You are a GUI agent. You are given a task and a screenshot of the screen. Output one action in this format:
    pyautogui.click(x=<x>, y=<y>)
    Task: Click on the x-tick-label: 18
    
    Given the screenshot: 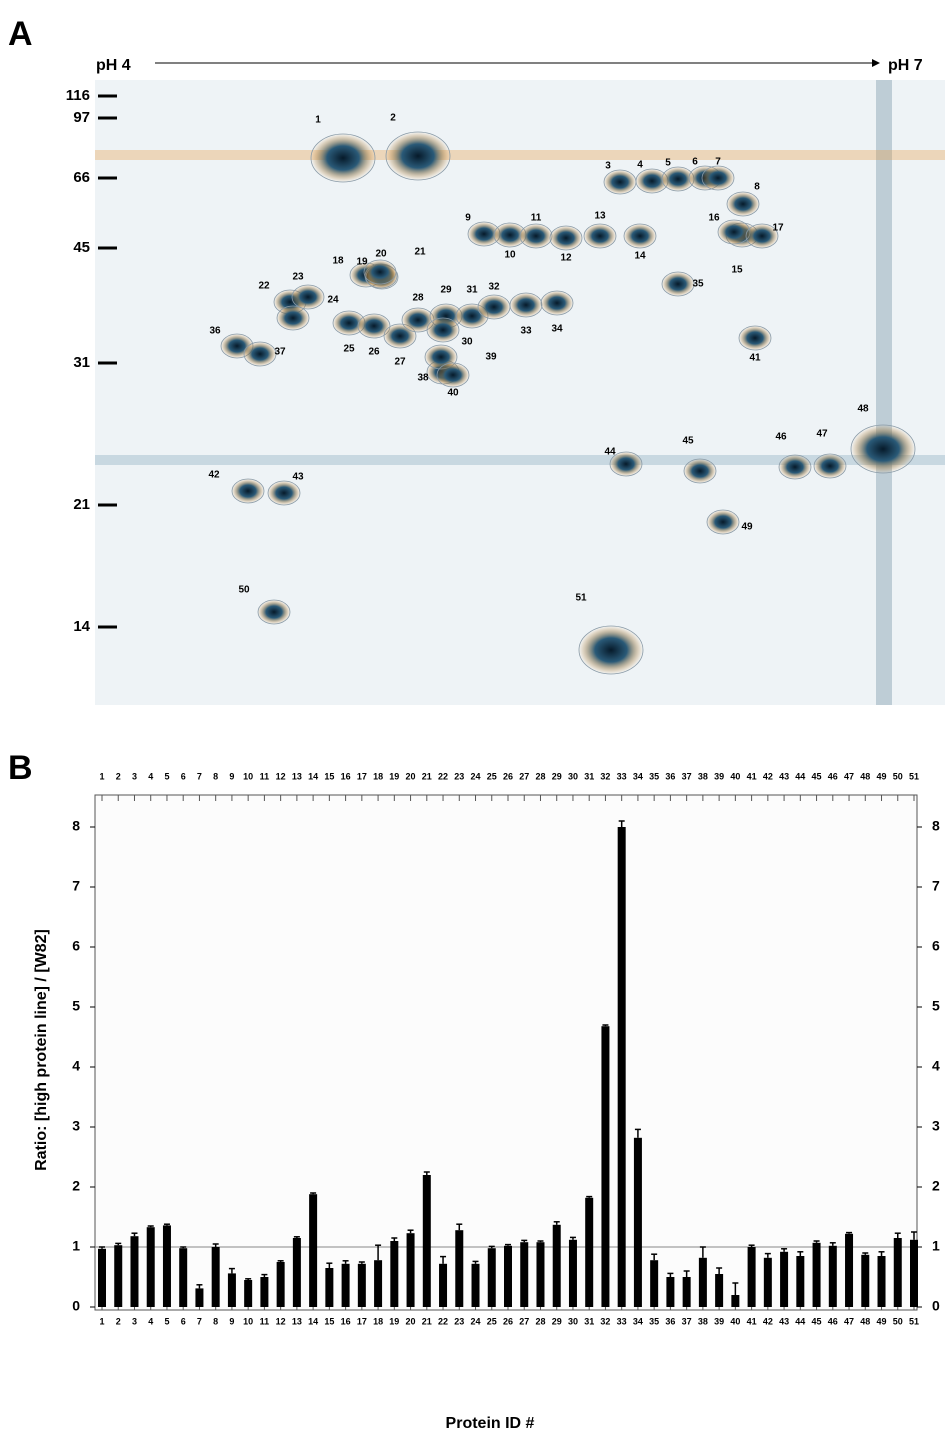 What is the action you would take?
    pyautogui.click(x=378, y=1321)
    